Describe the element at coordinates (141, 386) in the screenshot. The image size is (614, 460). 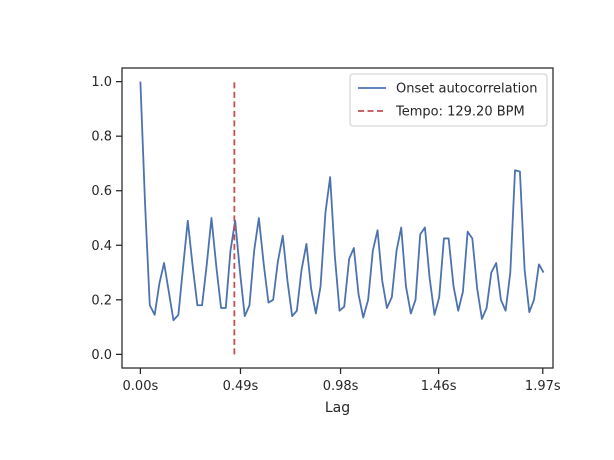
I see `x-tick-label: 0.00s` at that location.